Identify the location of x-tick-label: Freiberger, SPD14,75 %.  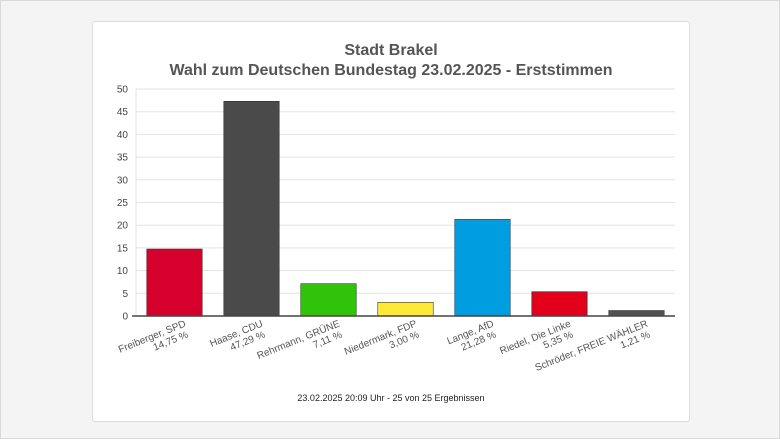
(154, 342).